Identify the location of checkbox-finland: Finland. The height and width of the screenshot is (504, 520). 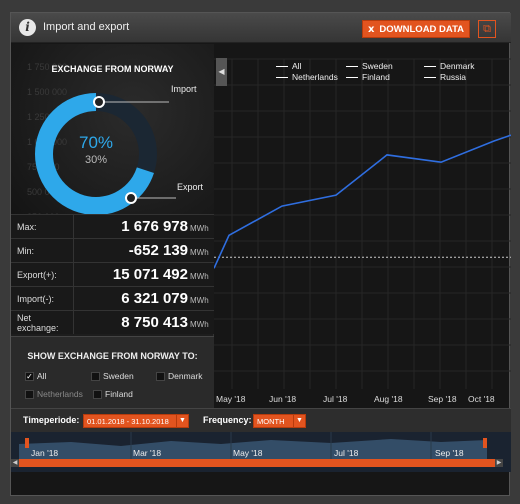
(113, 394).